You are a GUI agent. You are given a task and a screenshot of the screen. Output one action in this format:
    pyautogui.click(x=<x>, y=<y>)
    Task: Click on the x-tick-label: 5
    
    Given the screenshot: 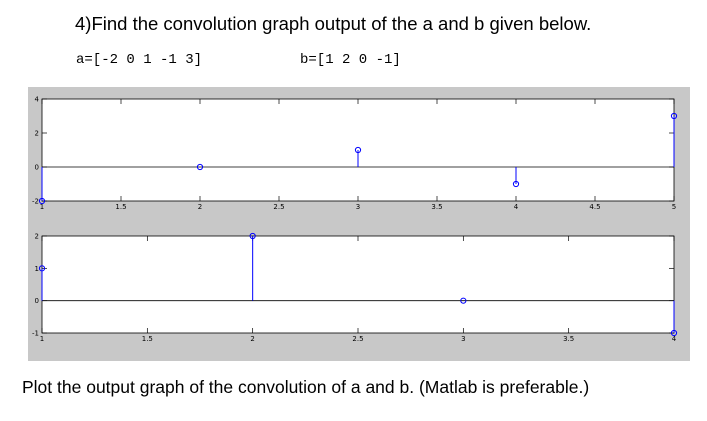 What is the action you would take?
    pyautogui.click(x=674, y=207)
    